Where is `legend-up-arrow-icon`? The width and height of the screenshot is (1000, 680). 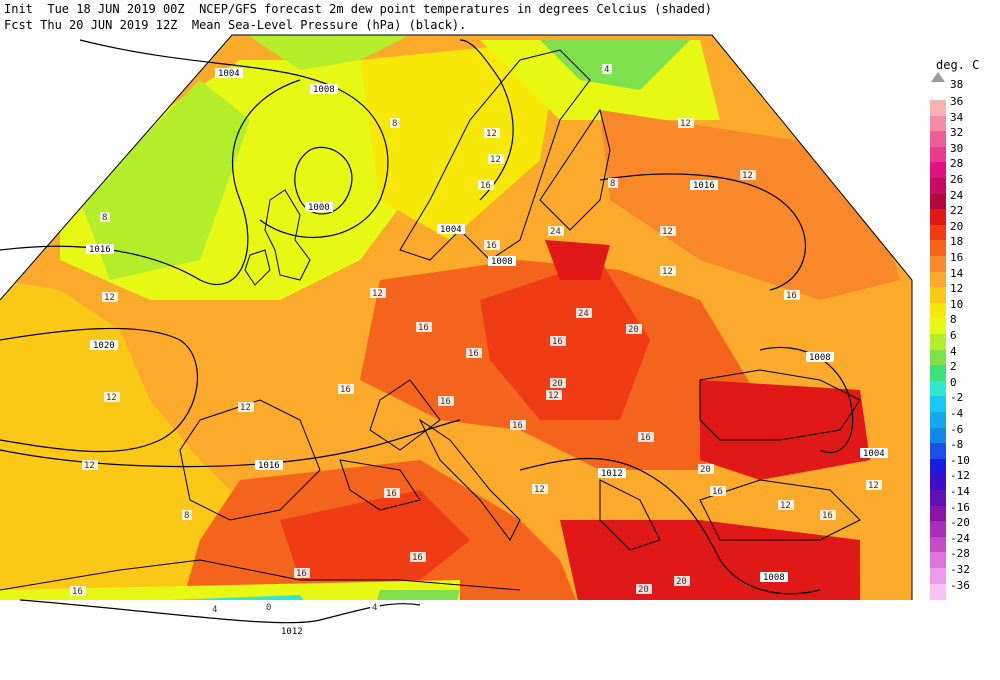
legend-up-arrow-icon is located at coordinates (938, 77).